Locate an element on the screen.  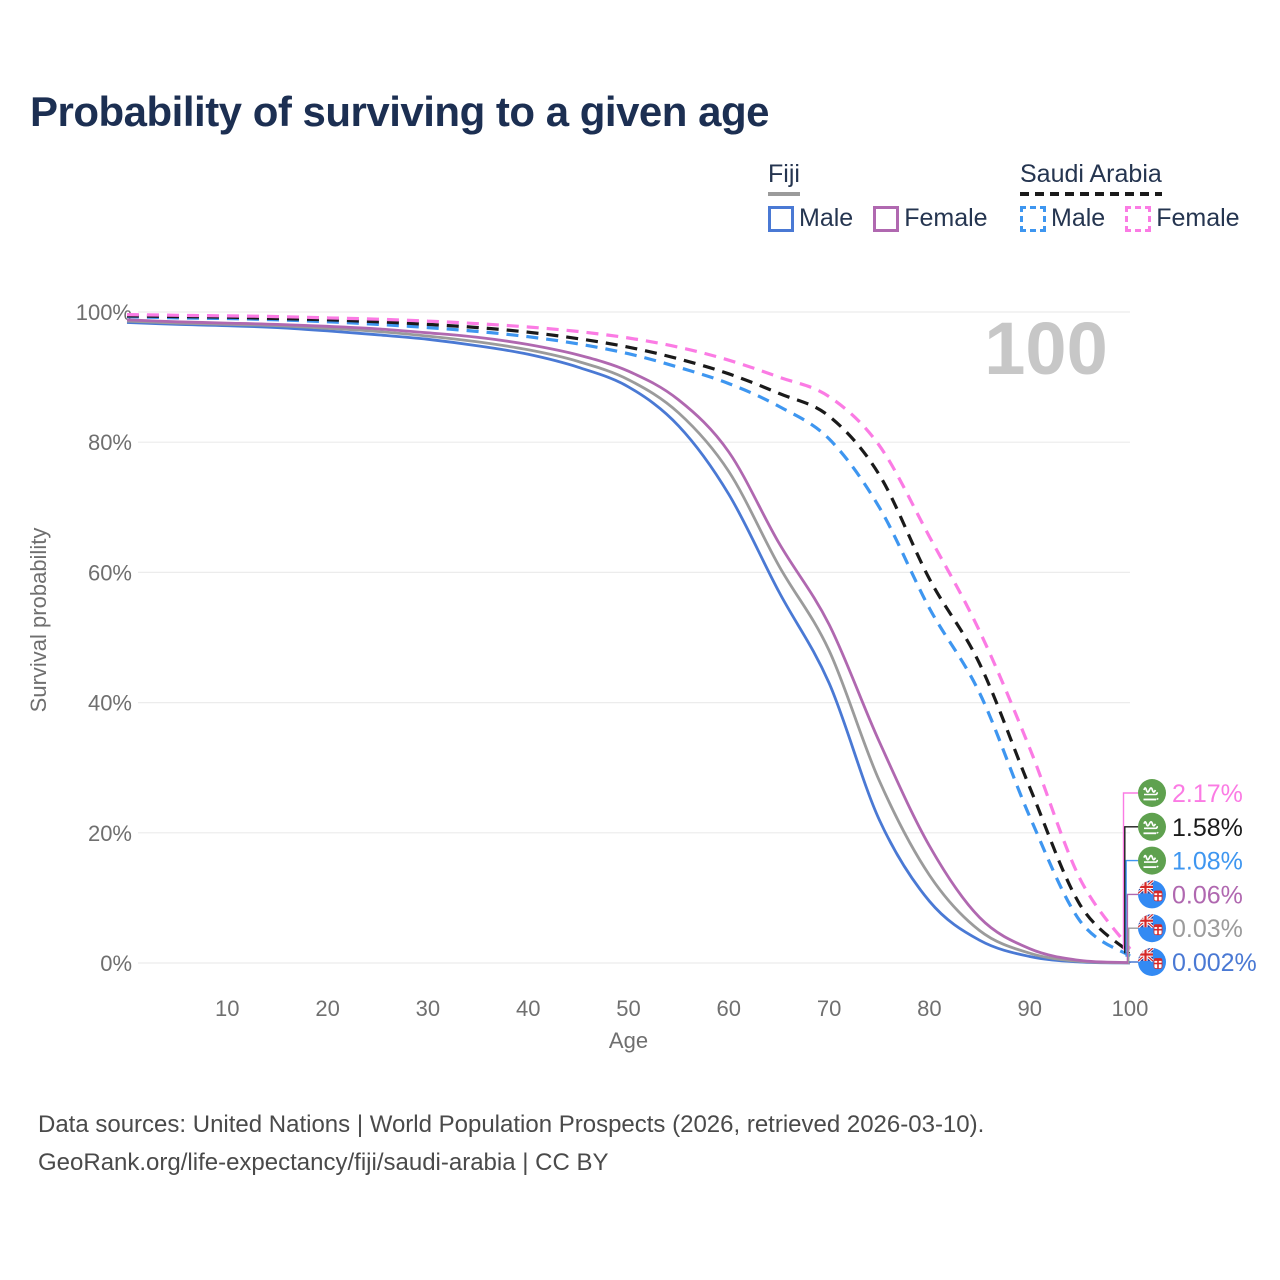
saudi-all-end-value: 1.58% is located at coordinates (1207, 828).